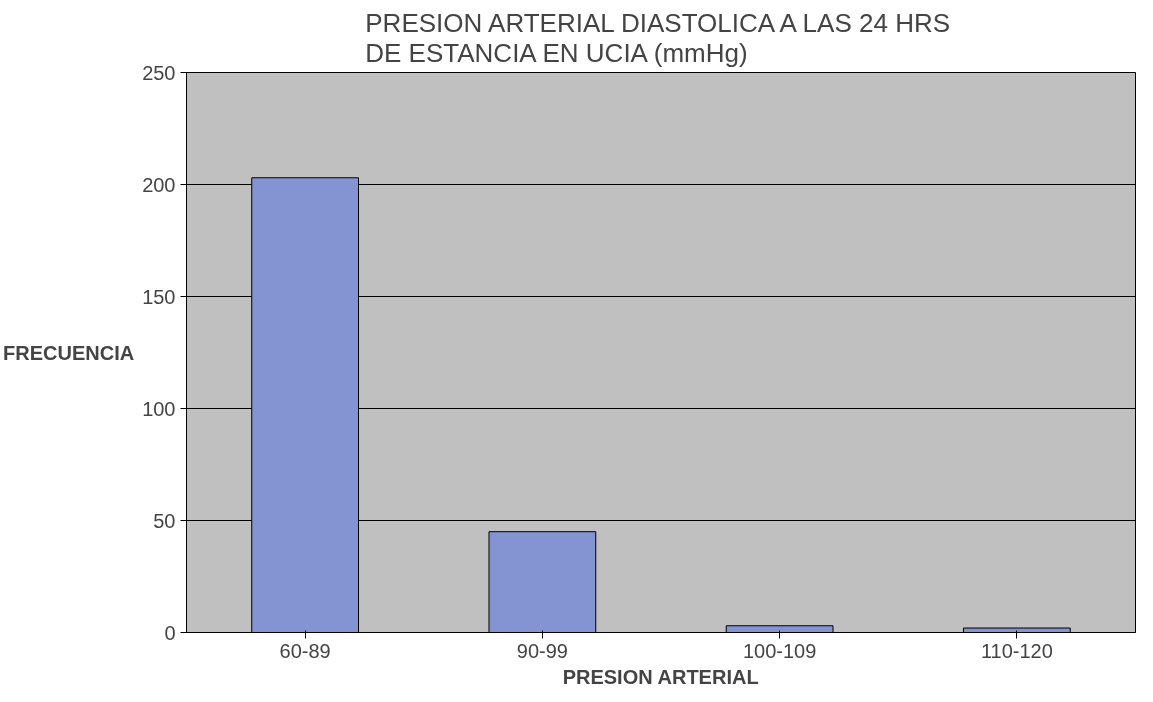 This screenshot has height=702, width=1153. What do you see at coordinates (1016, 650) in the screenshot?
I see `x-tick-label: 110-120` at bounding box center [1016, 650].